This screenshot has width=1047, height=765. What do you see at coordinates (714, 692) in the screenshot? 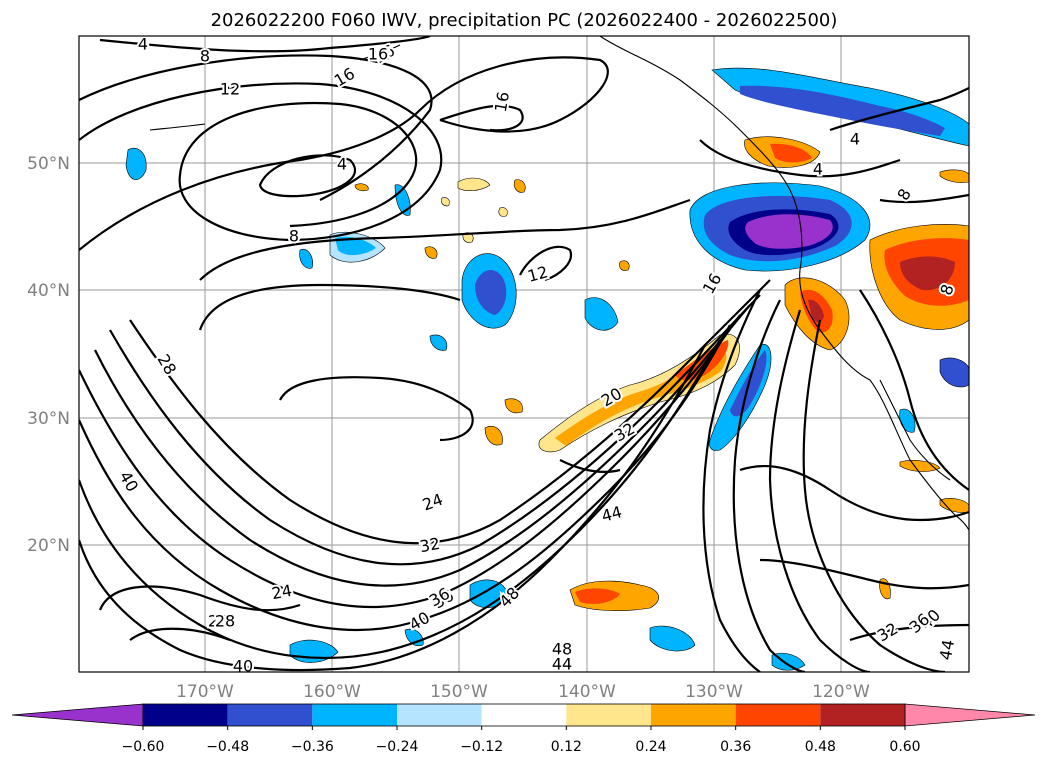
I see `longitude-label: 130°W` at bounding box center [714, 692].